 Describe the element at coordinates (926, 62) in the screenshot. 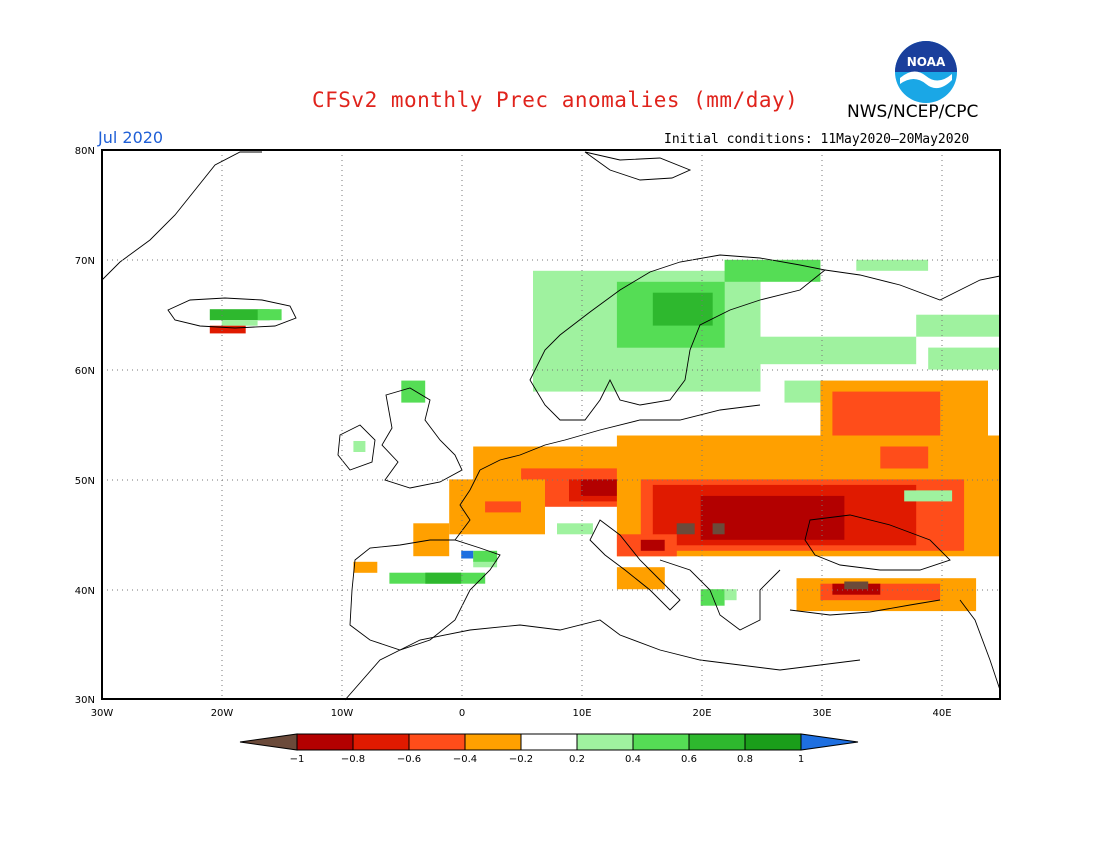

I see `noaa-logo-text: NOAA` at that location.